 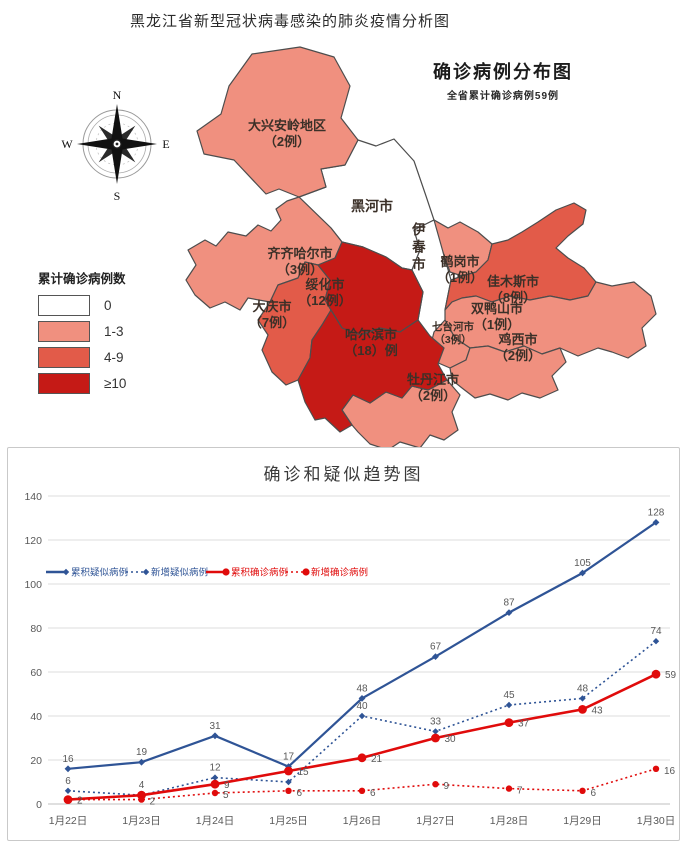 What do you see at coordinates (435, 821) in the screenshot?
I see `x-tick-label: 1月27日` at bounding box center [435, 821].